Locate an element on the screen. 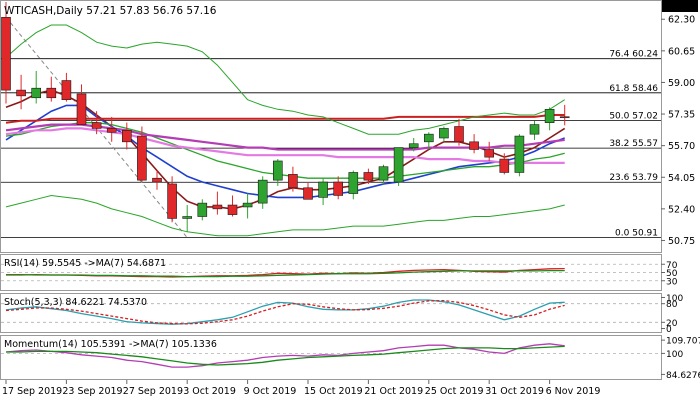 The height and width of the screenshot is (404, 700). rsi-axis-label: 50 is located at coordinates (672, 274).